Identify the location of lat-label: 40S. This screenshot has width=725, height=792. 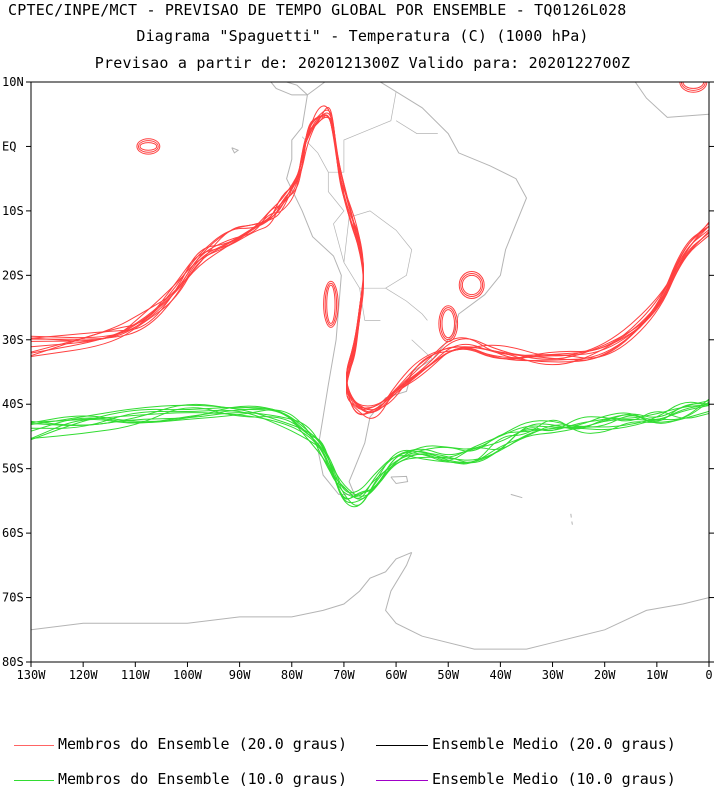
(13, 404).